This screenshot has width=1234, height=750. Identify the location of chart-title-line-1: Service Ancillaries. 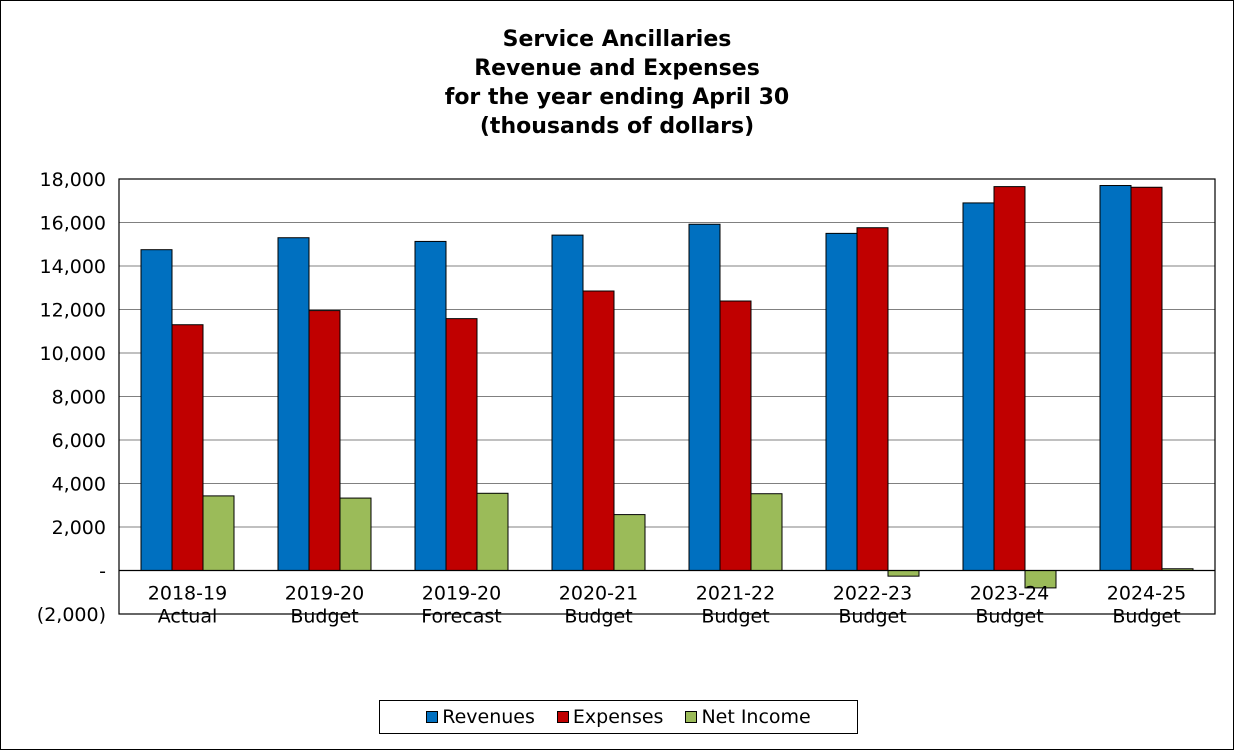
(617, 39).